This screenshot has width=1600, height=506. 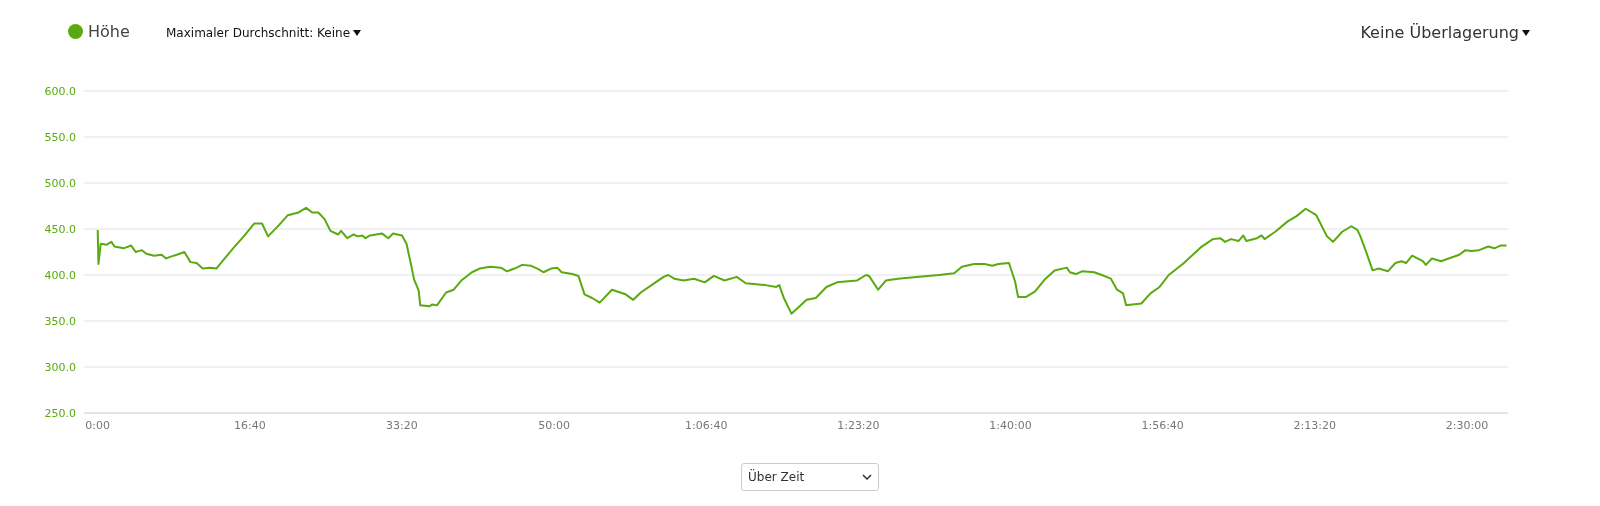 I want to click on legend-label: Höhe, so click(x=109, y=31).